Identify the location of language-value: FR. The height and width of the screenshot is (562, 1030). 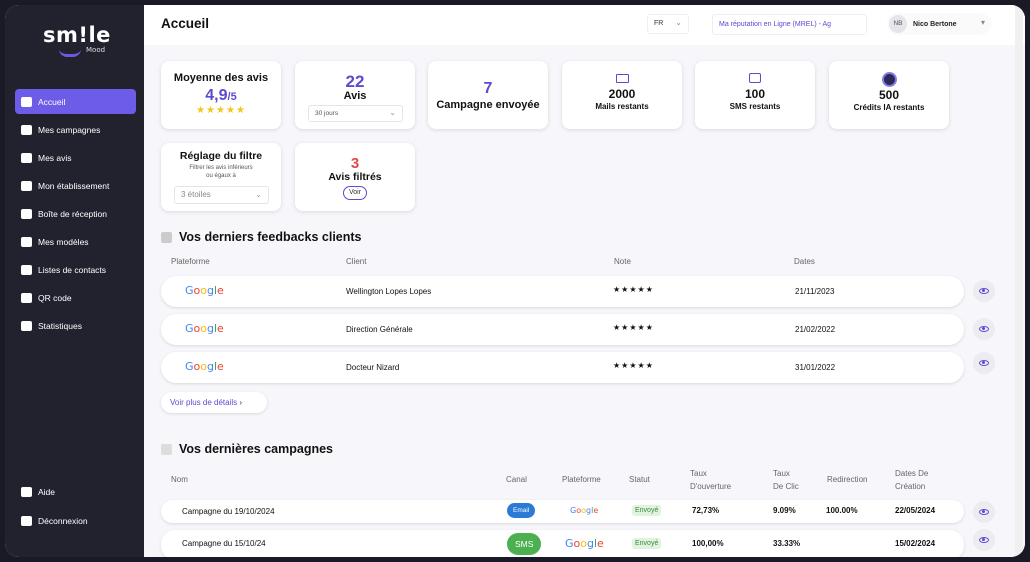
(659, 23).